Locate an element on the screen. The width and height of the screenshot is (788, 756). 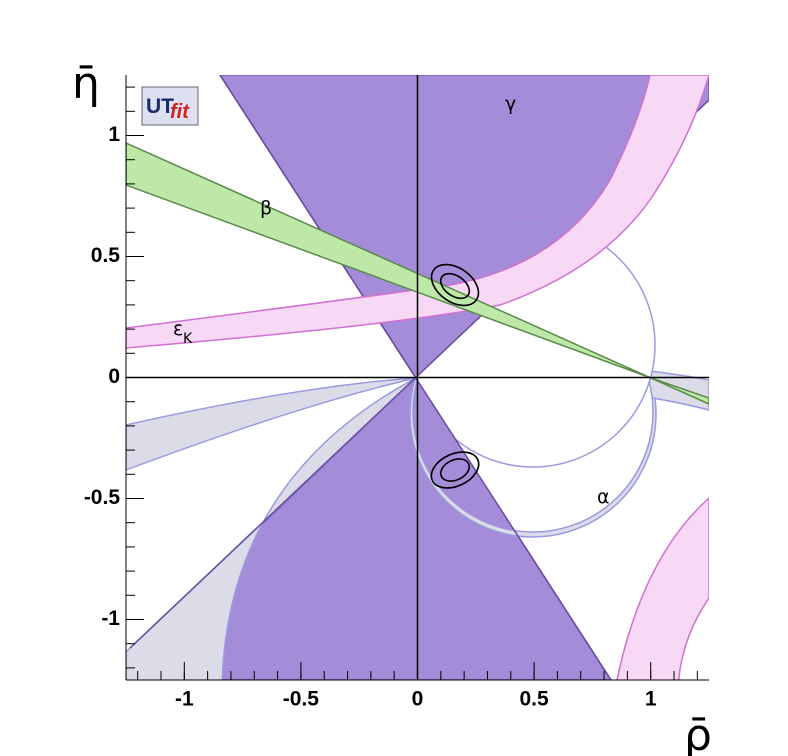
y-tick-label: -1 is located at coordinates (110, 618).